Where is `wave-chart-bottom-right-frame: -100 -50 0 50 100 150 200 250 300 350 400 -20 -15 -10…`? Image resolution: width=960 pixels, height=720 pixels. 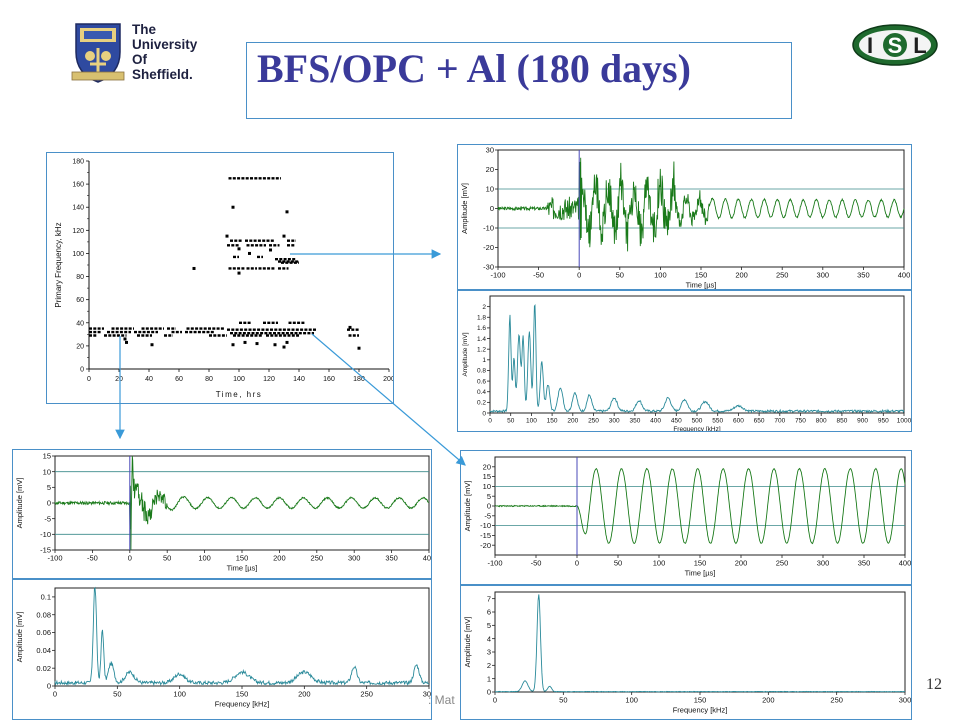 wave-chart-bottom-right-frame: -100 -50 0 50 100 150 200 250 300 350 400 -20 -15 -10… is located at coordinates (686, 517).